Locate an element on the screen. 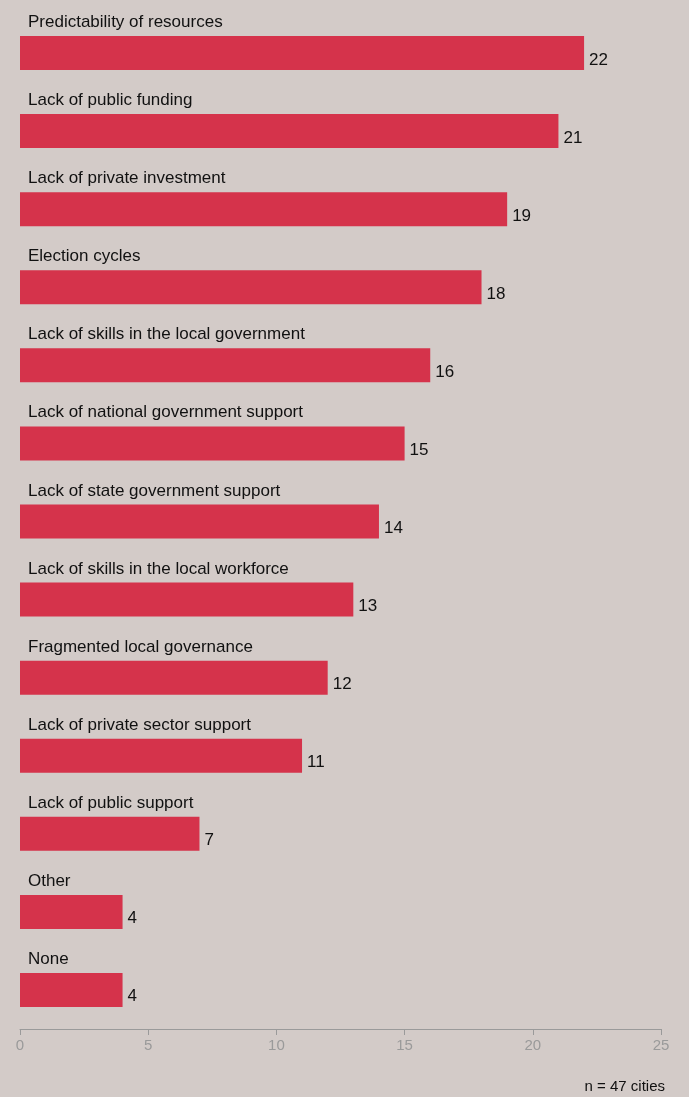 The image size is (689, 1097). y-tick-label: Lack of national government support is located at coordinates (166, 412).